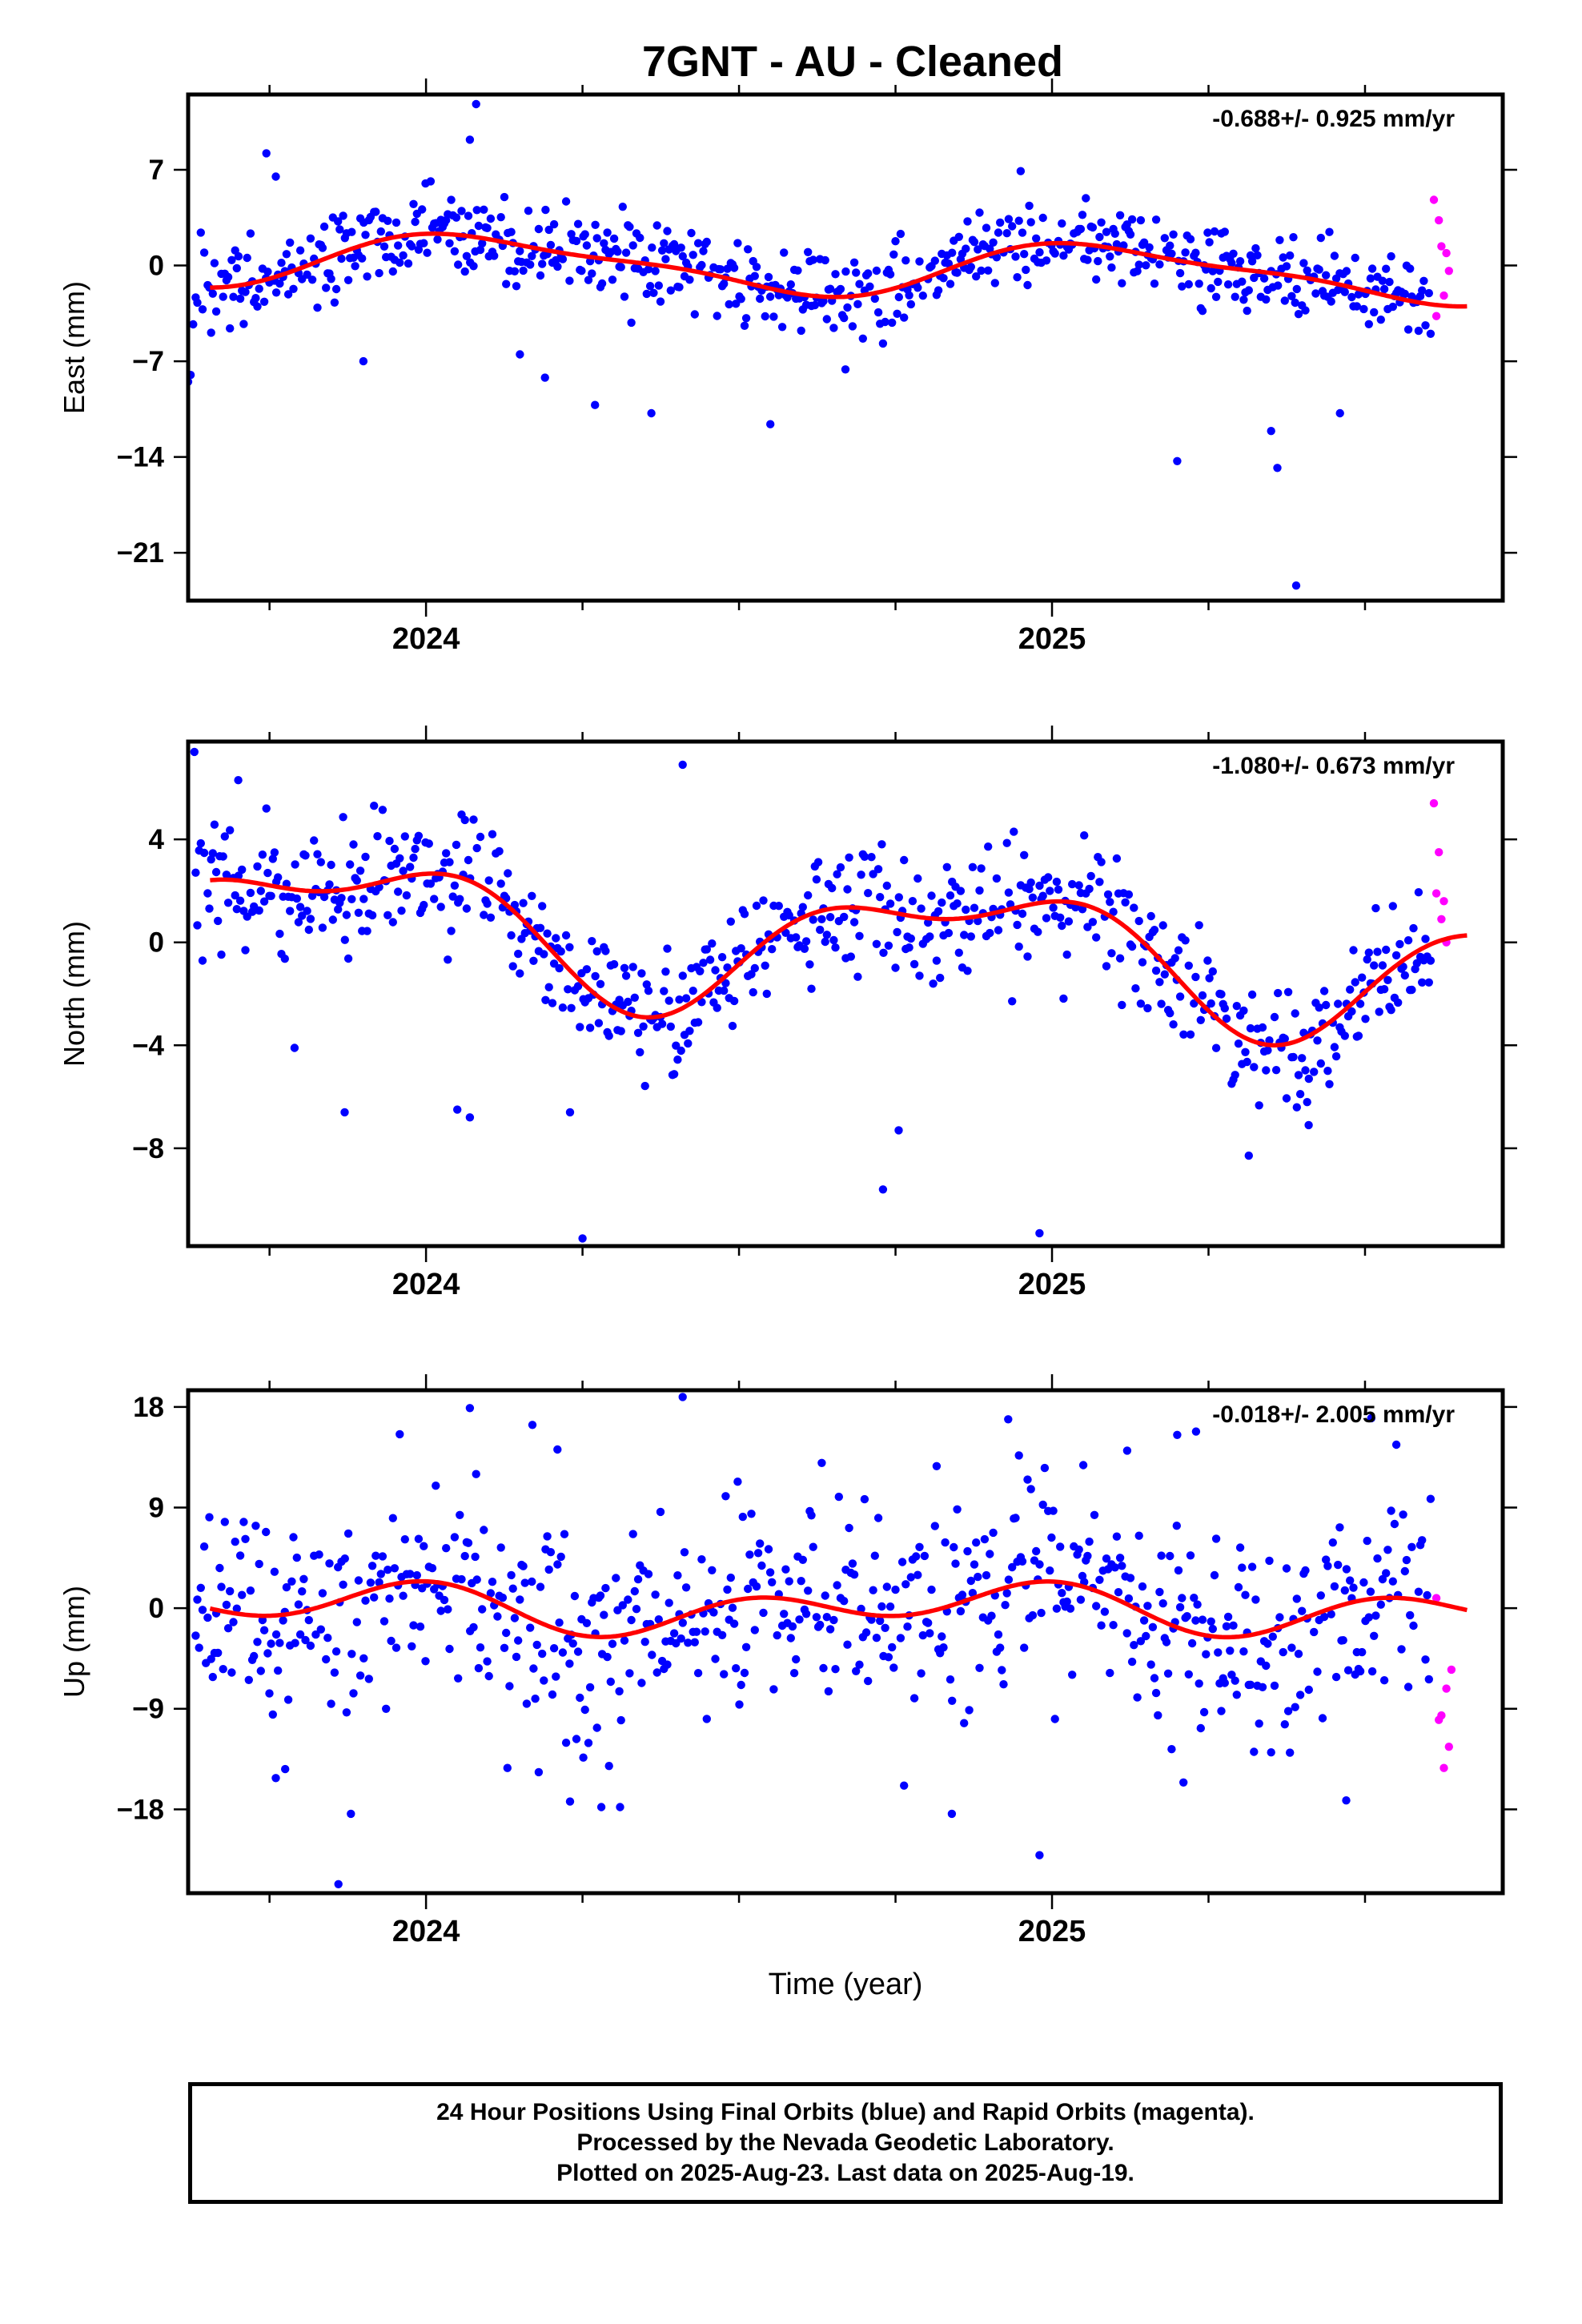 The image size is (1582, 2324). I want to click on x-tick-label: 2024, so click(426, 1931).